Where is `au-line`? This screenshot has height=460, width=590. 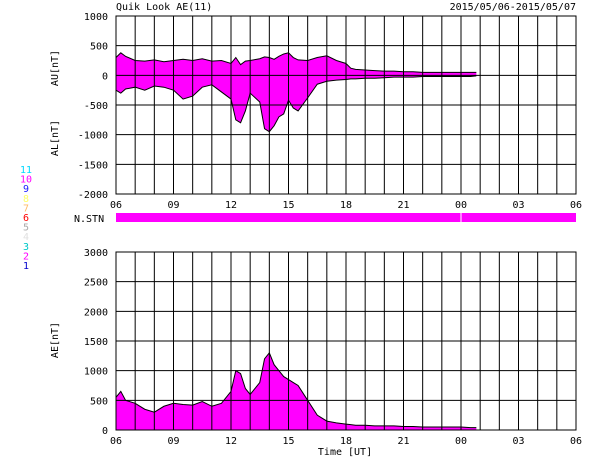 au-line is located at coordinates (296, 62).